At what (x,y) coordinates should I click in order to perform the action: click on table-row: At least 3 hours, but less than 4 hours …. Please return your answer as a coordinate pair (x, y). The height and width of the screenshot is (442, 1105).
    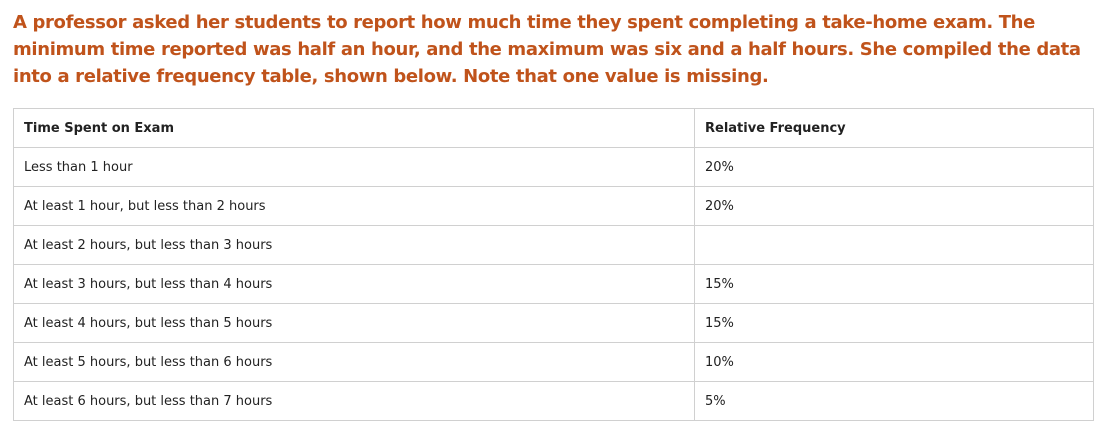
    Looking at the image, I should click on (553, 284).